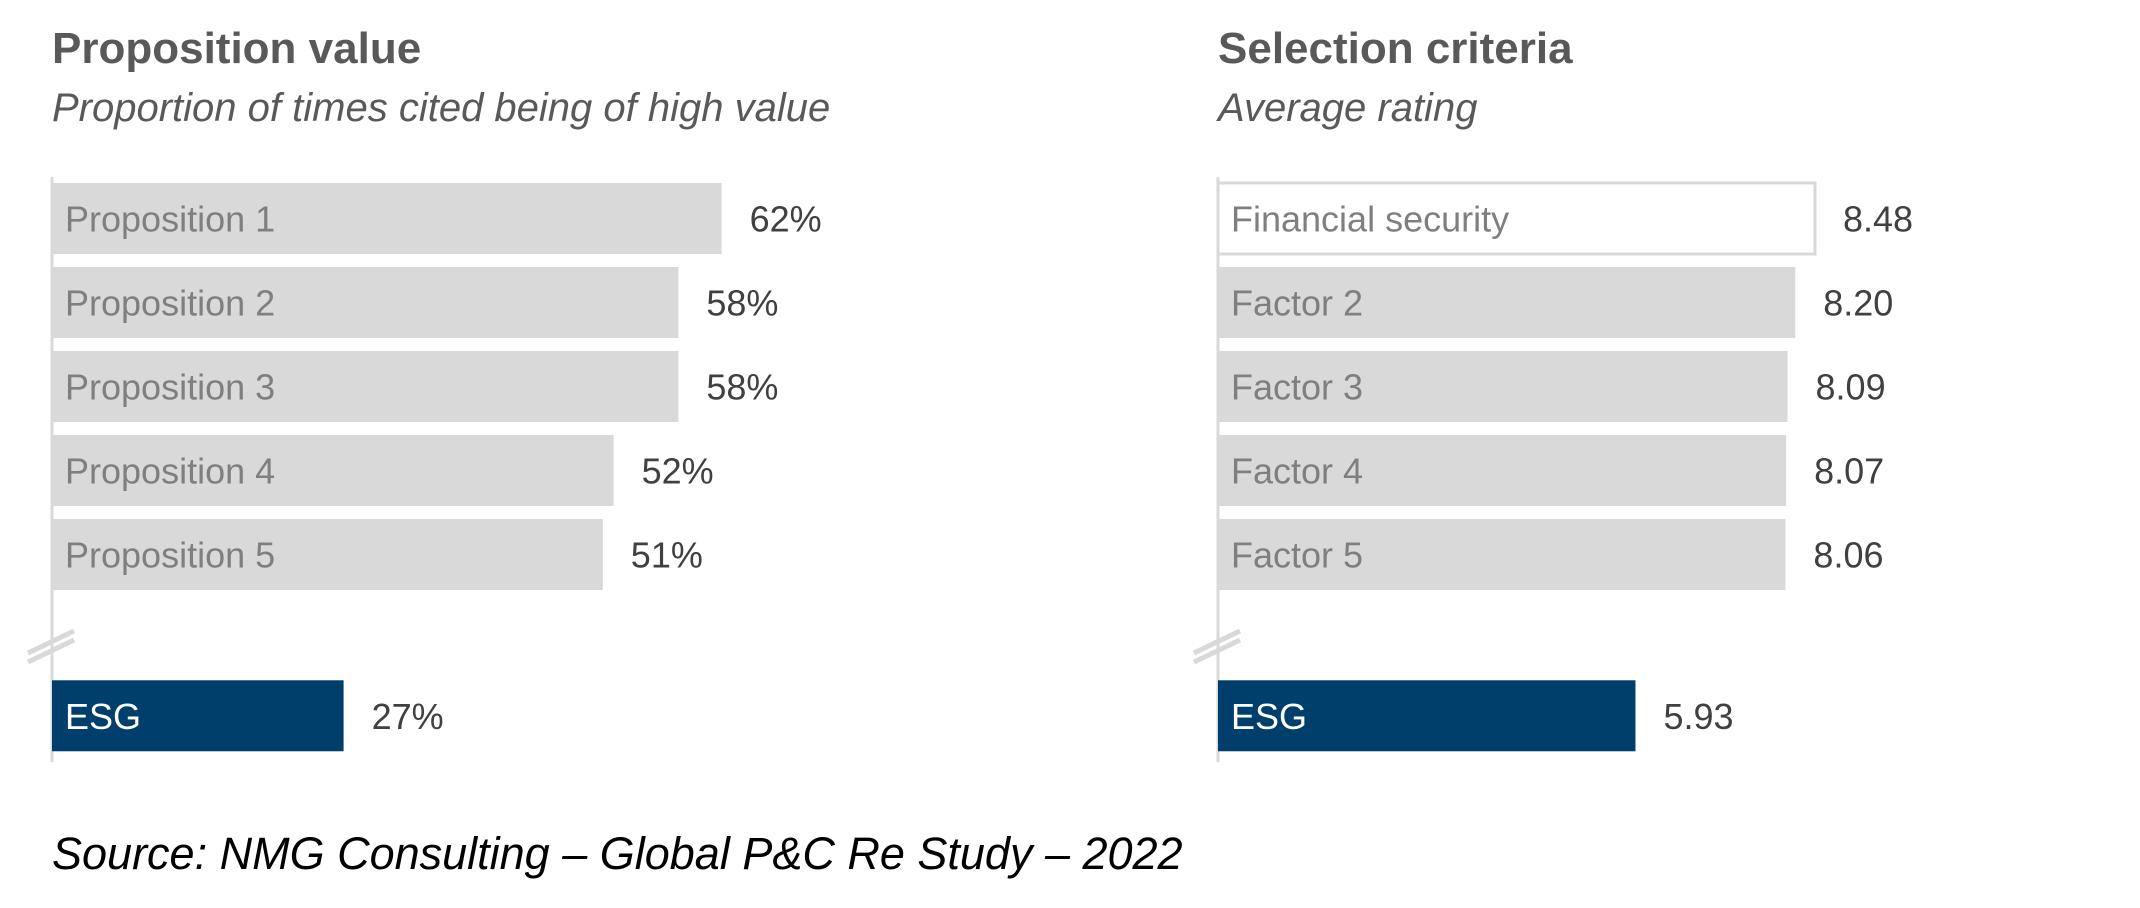 The image size is (2140, 908). What do you see at coordinates (1297, 387) in the screenshot?
I see `category-label: Factor 3` at bounding box center [1297, 387].